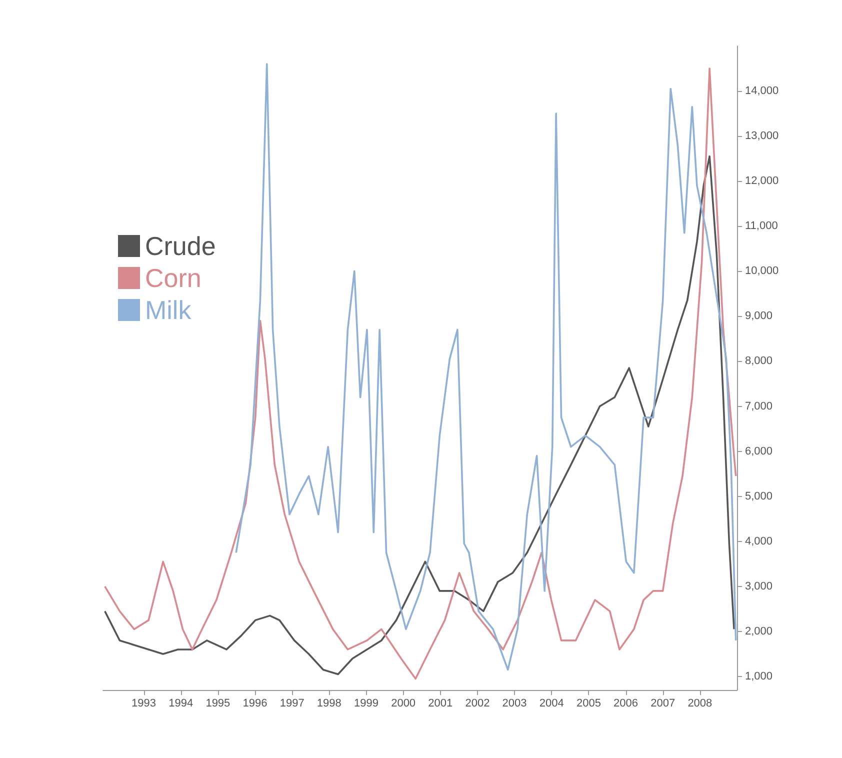 The height and width of the screenshot is (758, 842). I want to click on x-tick-label: 1994, so click(181, 704).